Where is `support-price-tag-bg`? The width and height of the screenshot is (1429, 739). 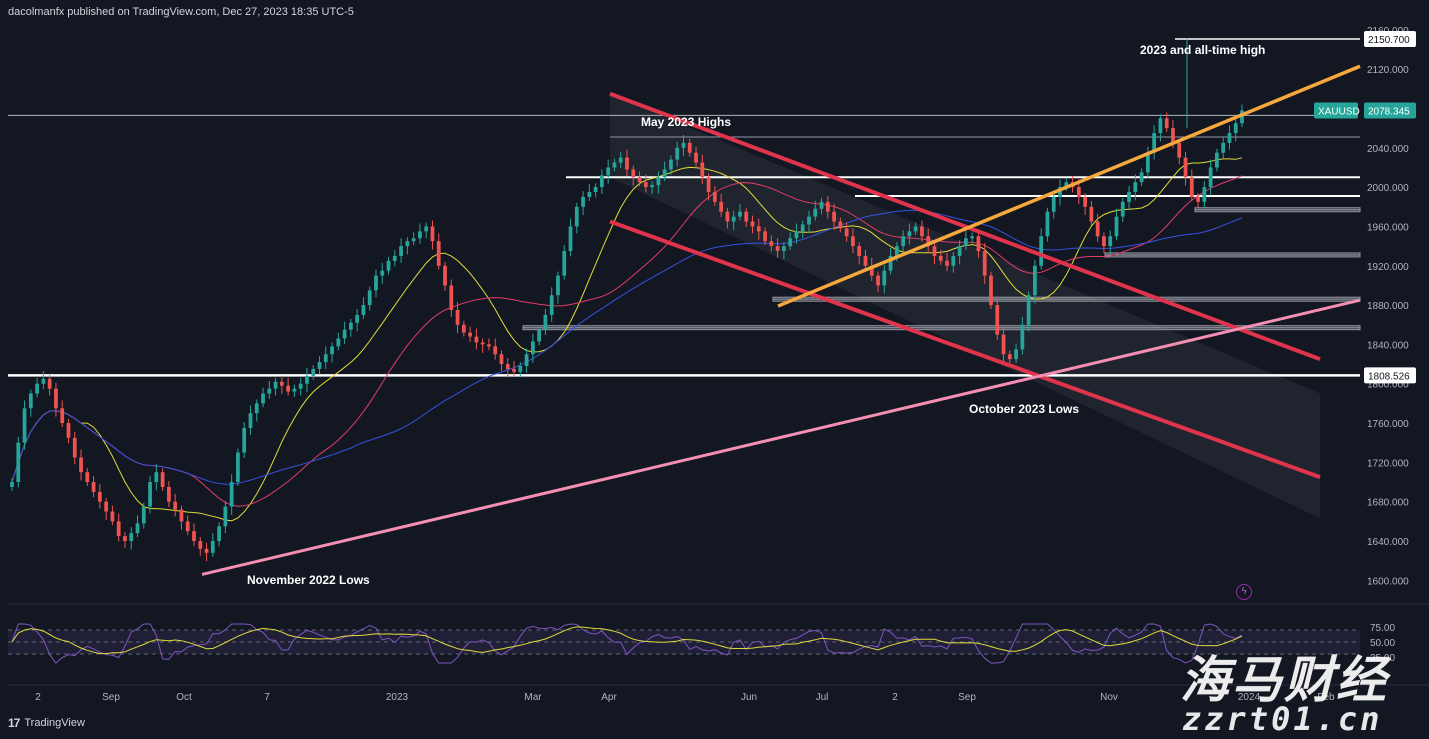
support-price-tag-bg is located at coordinates (1390, 375).